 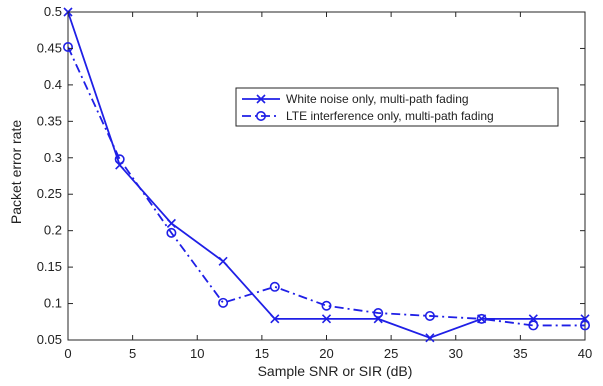 I want to click on legend-item: LTE interference only, multi-path fading, so click(x=368, y=116).